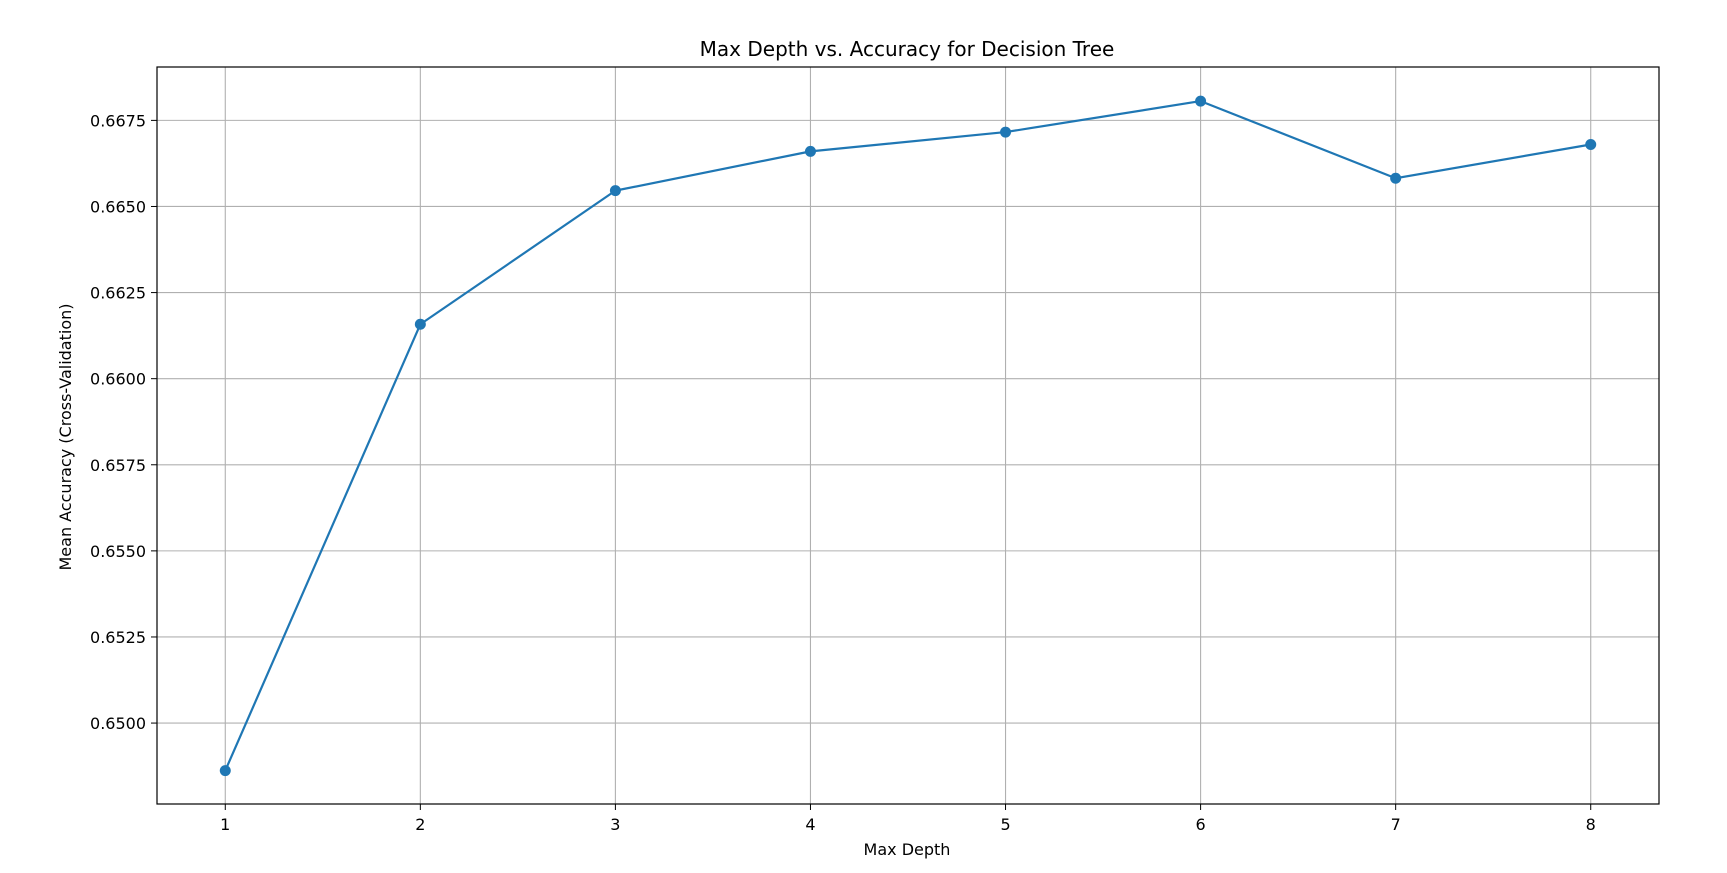  Describe the element at coordinates (907, 49) in the screenshot. I see `chart-title: Max Depth vs. Accuracy for Decision Tree` at that location.